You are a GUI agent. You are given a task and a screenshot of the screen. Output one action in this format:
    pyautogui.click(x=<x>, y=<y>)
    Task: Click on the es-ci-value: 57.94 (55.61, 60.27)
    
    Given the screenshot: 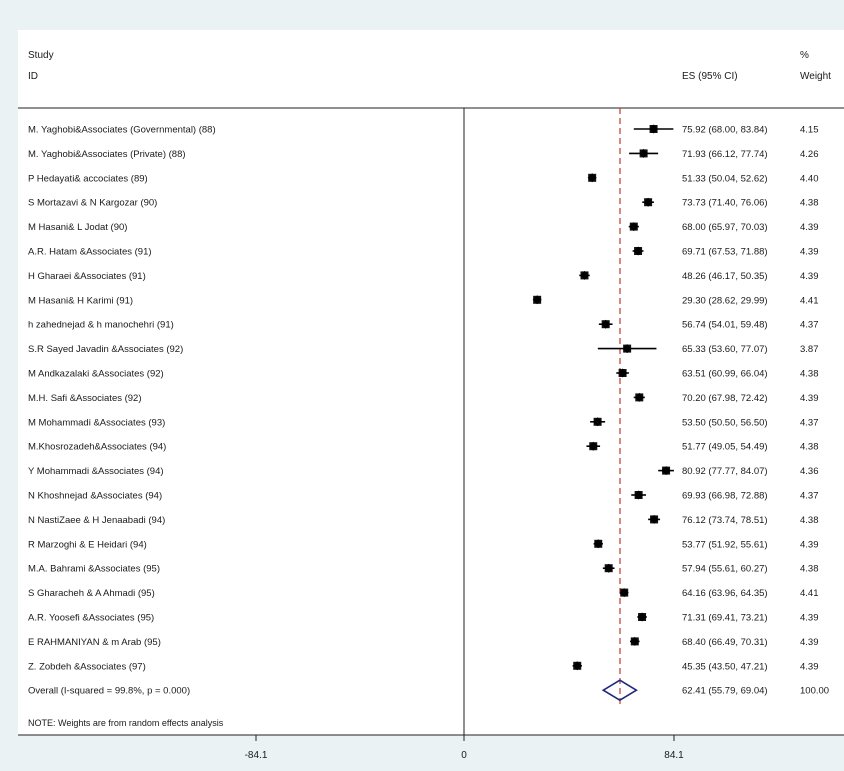 What is the action you would take?
    pyautogui.click(x=725, y=569)
    